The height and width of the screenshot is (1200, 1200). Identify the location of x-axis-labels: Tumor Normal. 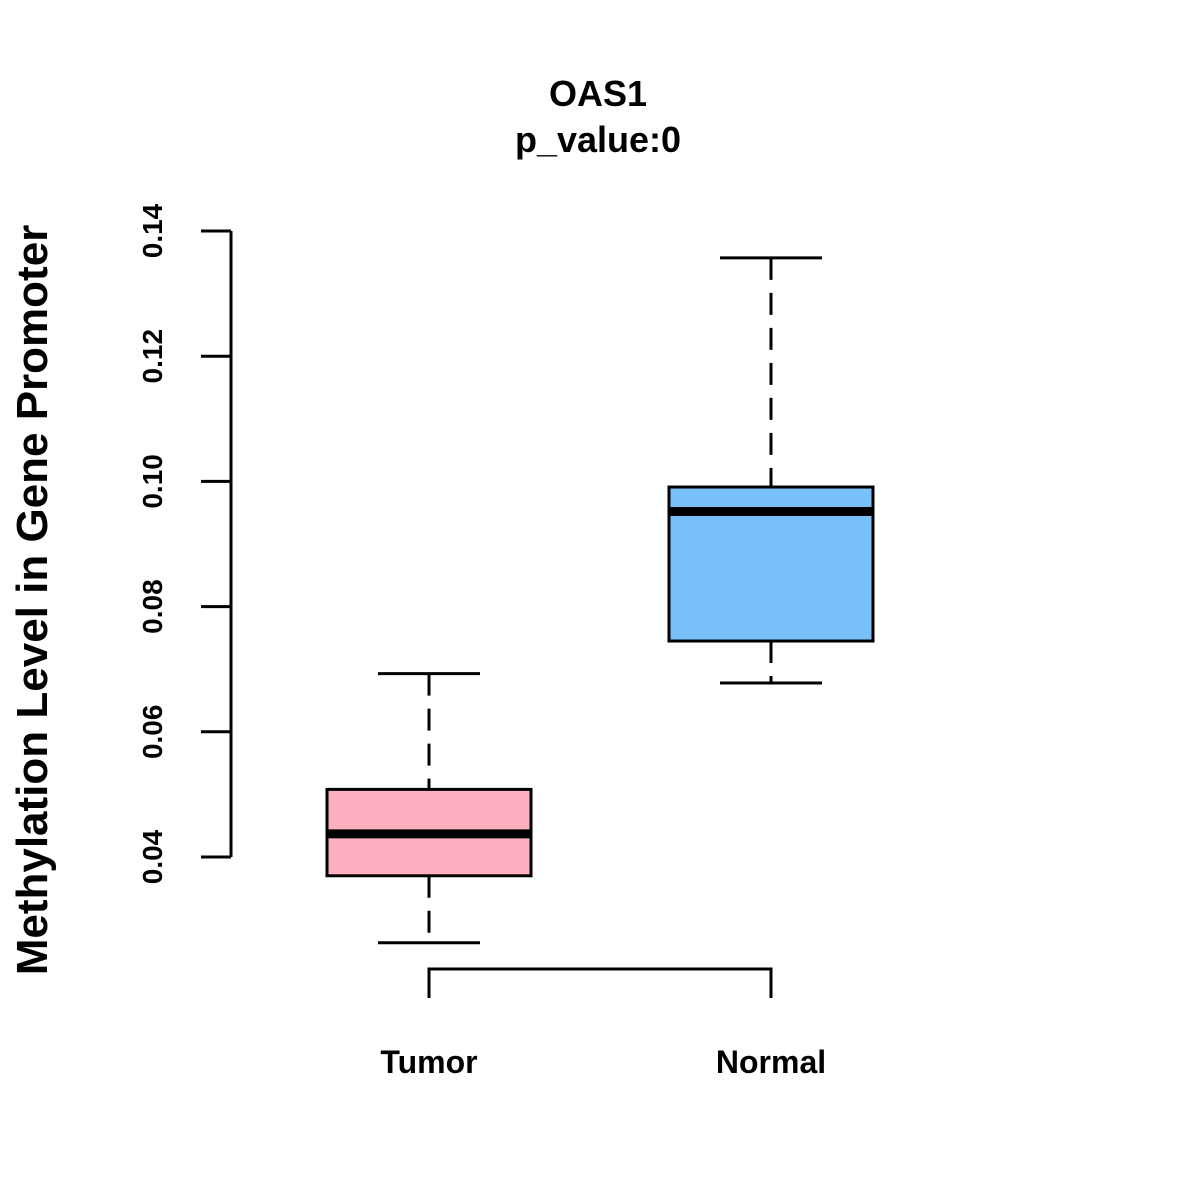
(603, 1062).